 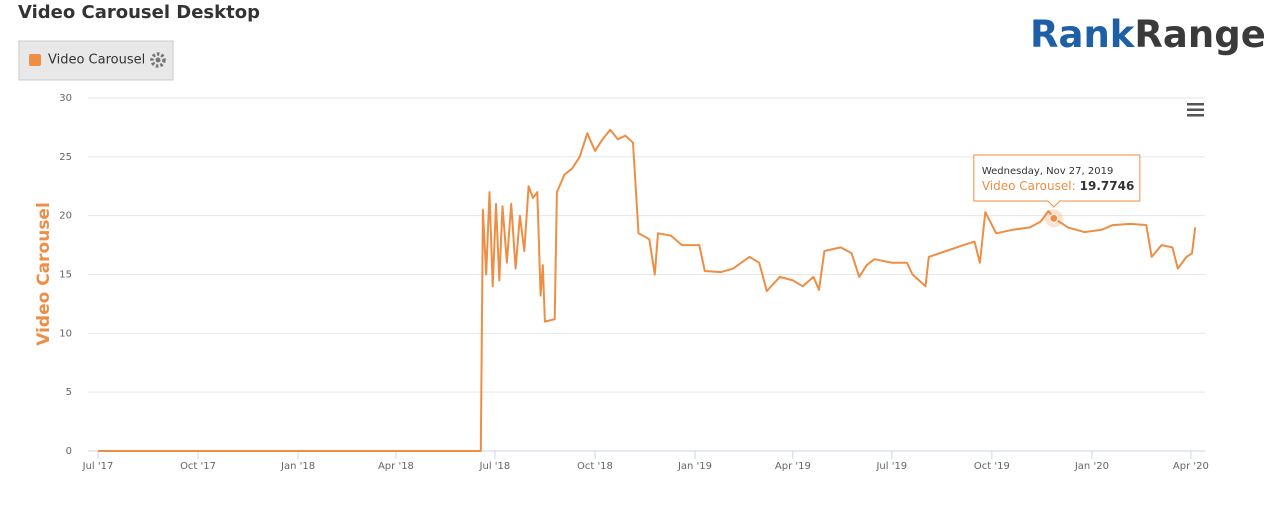 I want to click on x-tick-label: Jan '20, so click(x=1091, y=466).